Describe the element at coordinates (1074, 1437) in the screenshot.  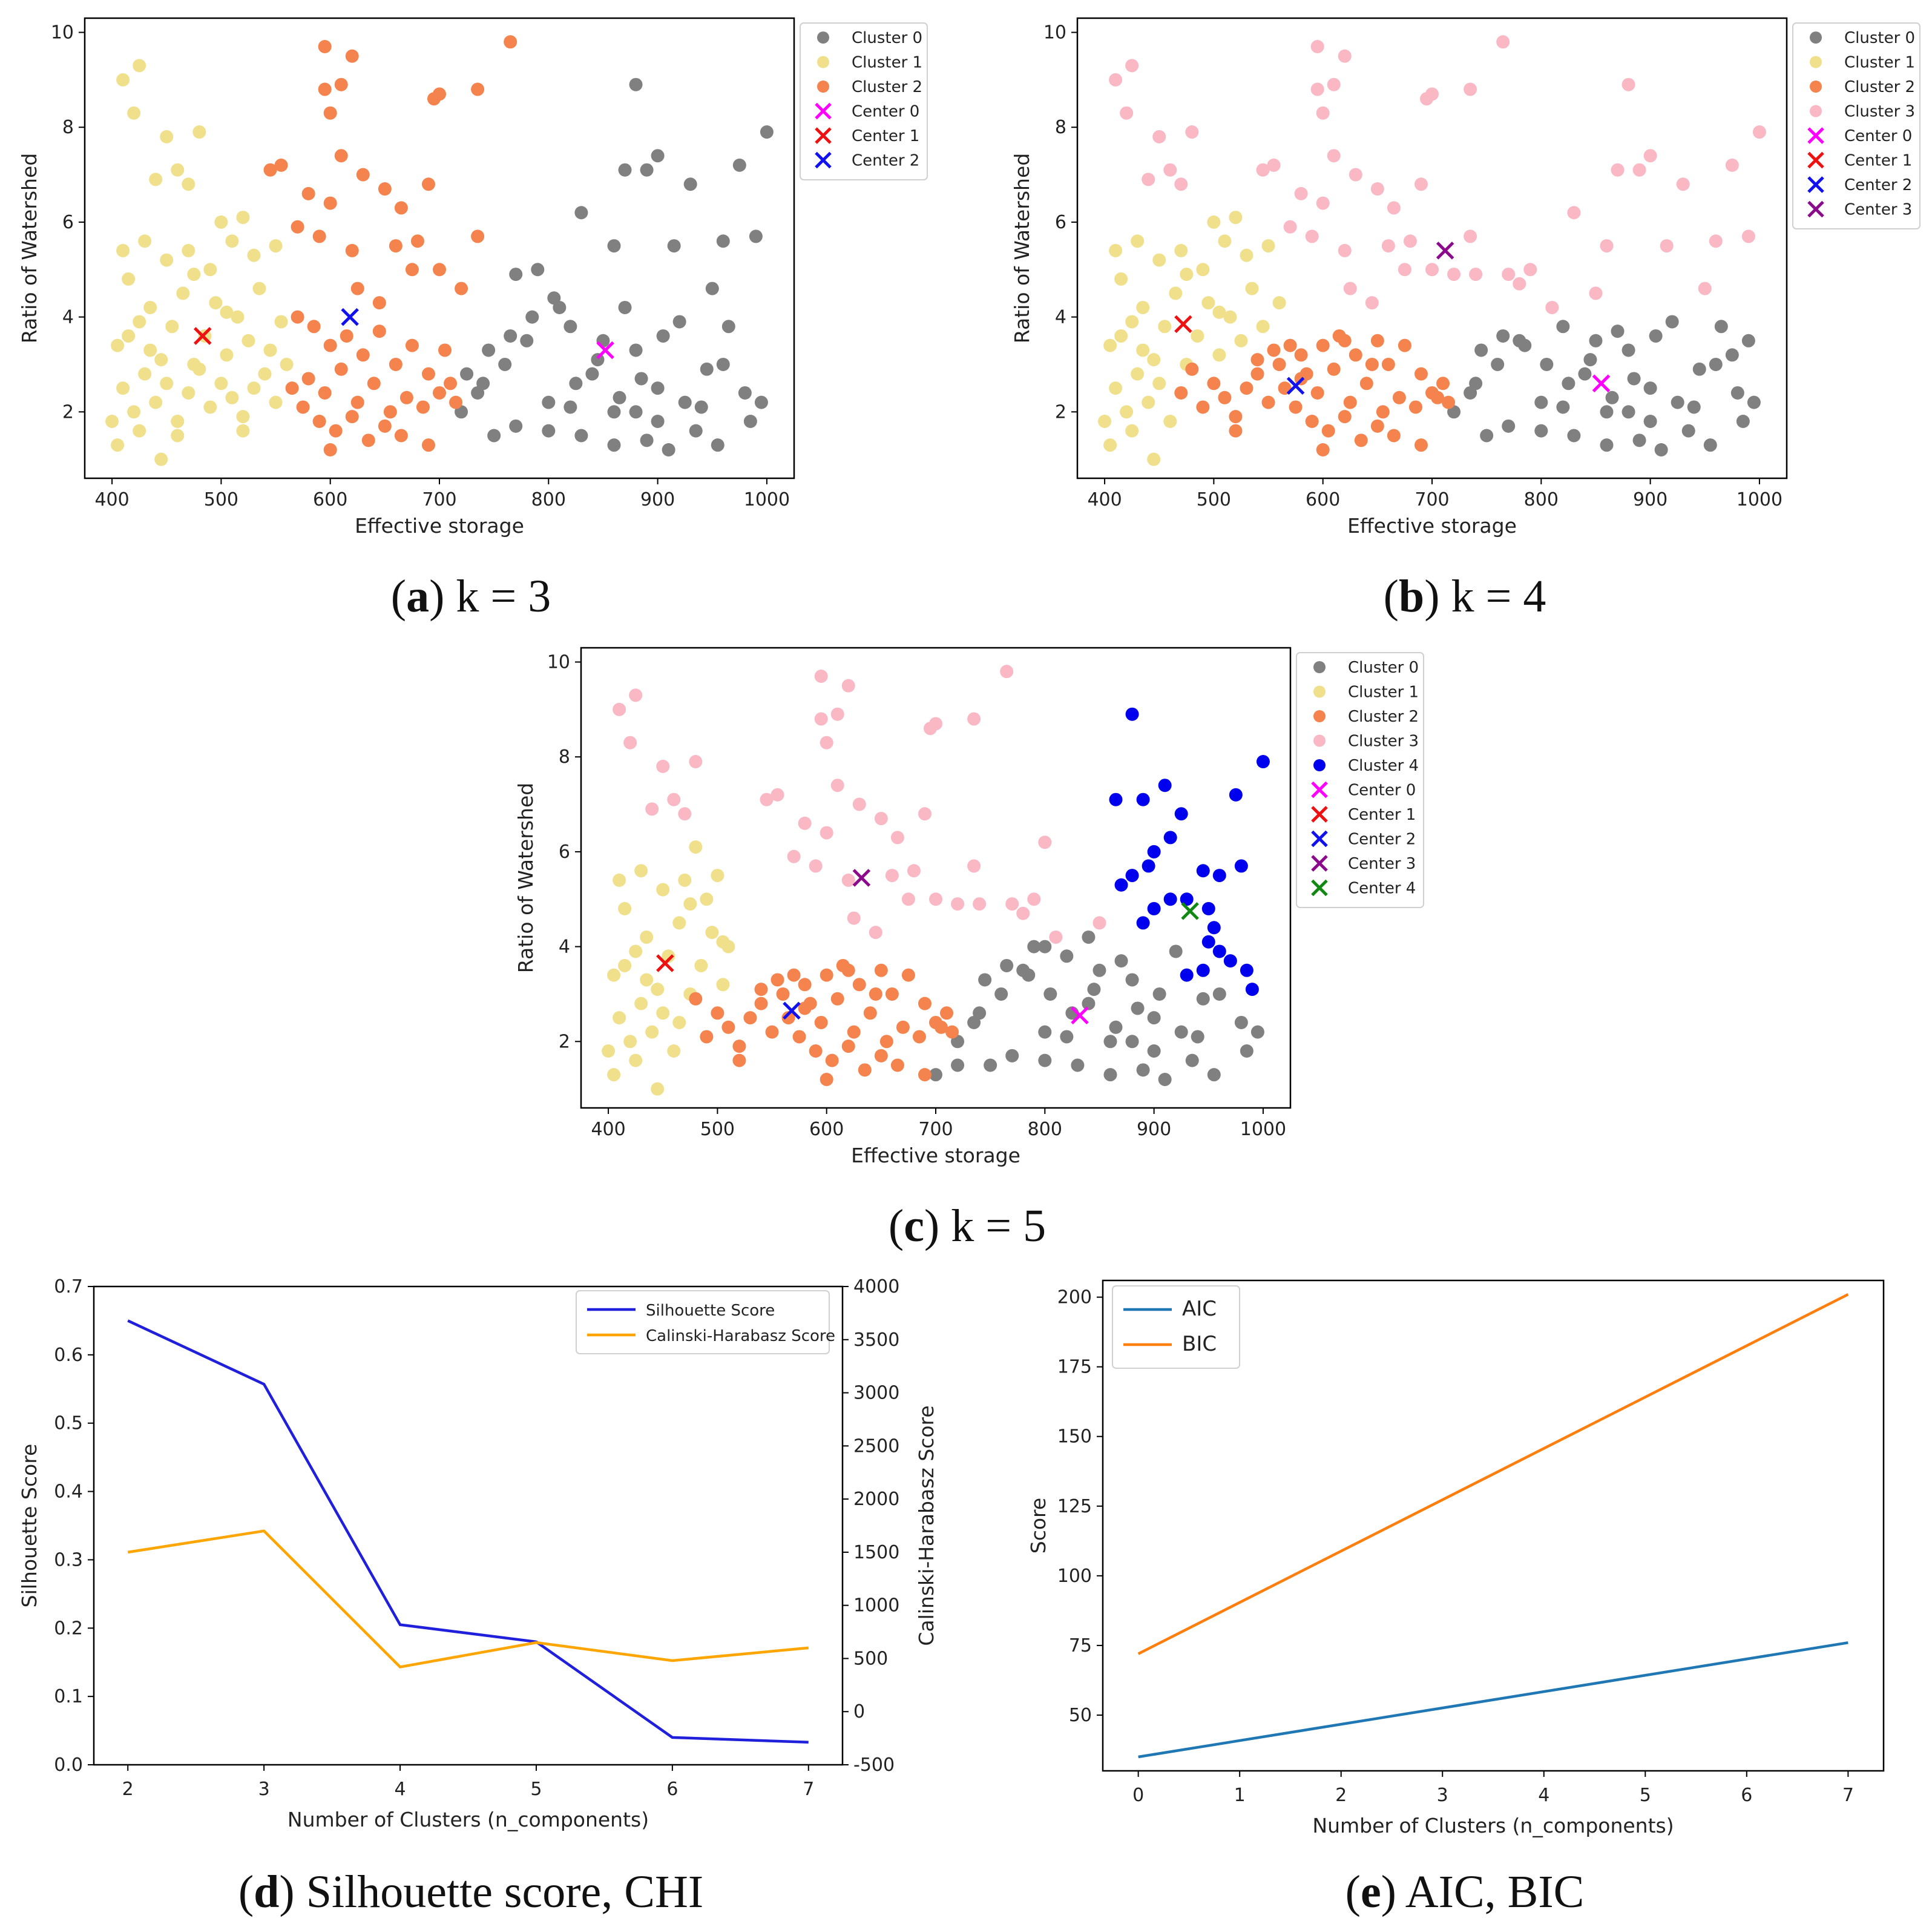
I see `y-tick-label: 150` at that location.